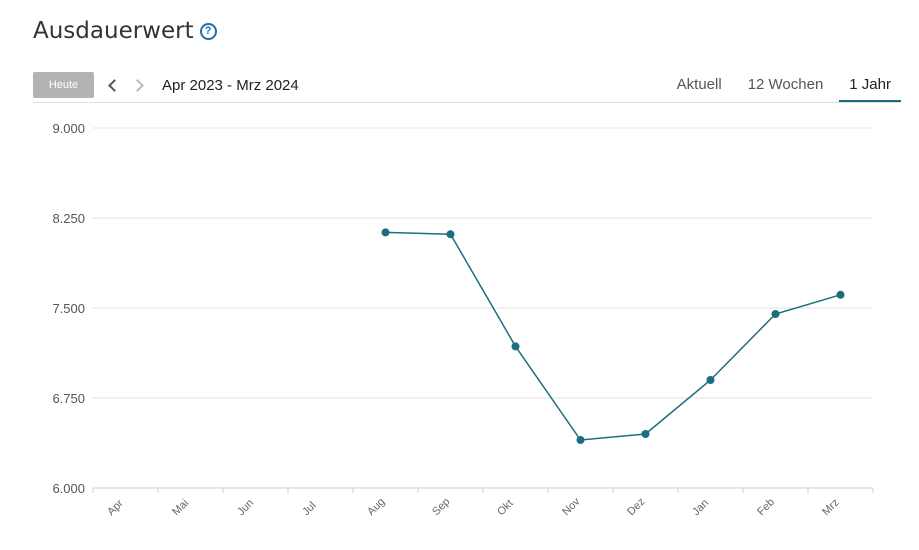  What do you see at coordinates (245, 507) in the screenshot?
I see `x-tick-label: Jun` at bounding box center [245, 507].